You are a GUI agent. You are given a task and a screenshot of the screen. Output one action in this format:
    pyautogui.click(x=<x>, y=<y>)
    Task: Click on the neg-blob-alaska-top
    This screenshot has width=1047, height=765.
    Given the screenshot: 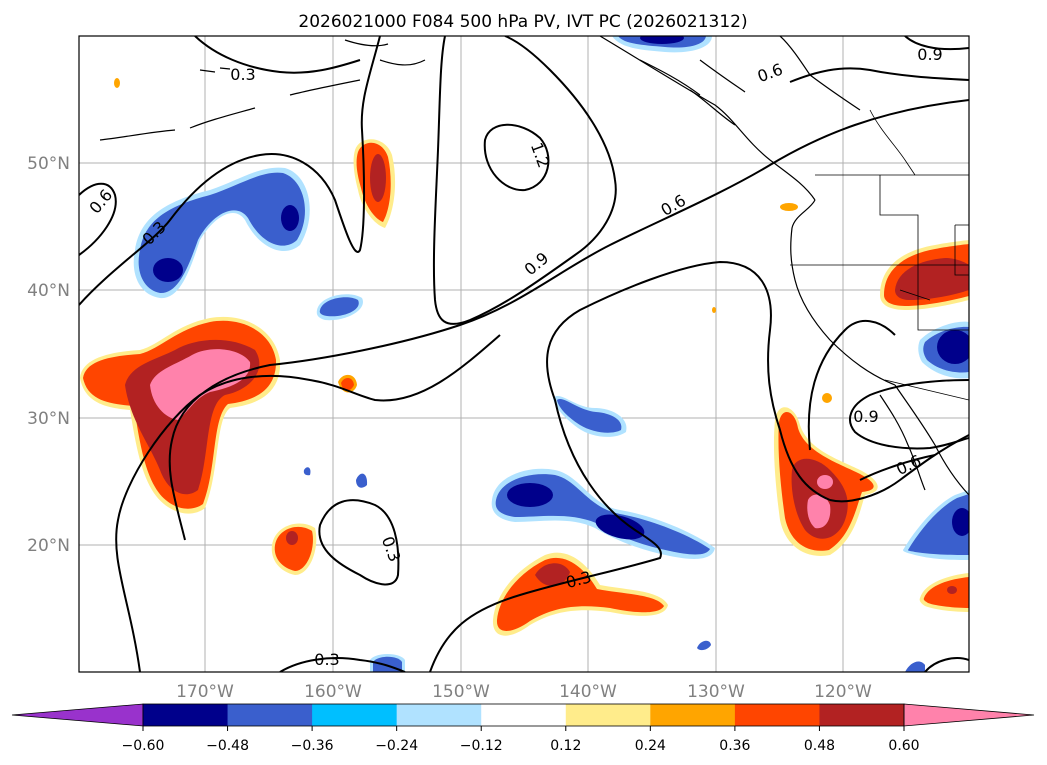 What is the action you would take?
    pyautogui.click(x=662, y=44)
    